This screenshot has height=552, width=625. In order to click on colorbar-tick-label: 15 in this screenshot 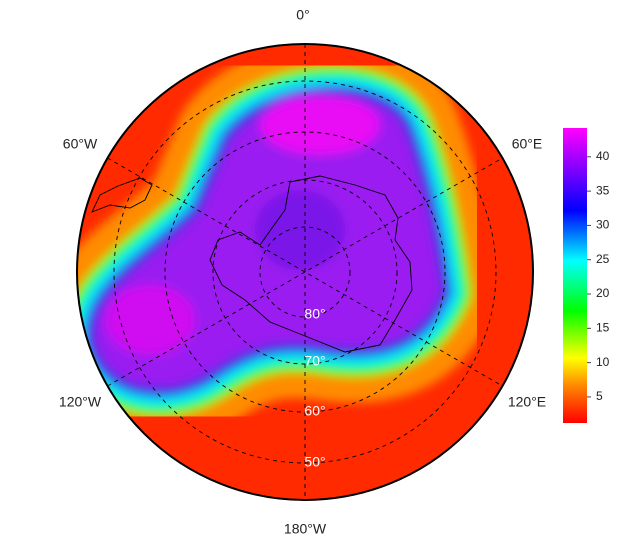, I will do `click(603, 327)`.